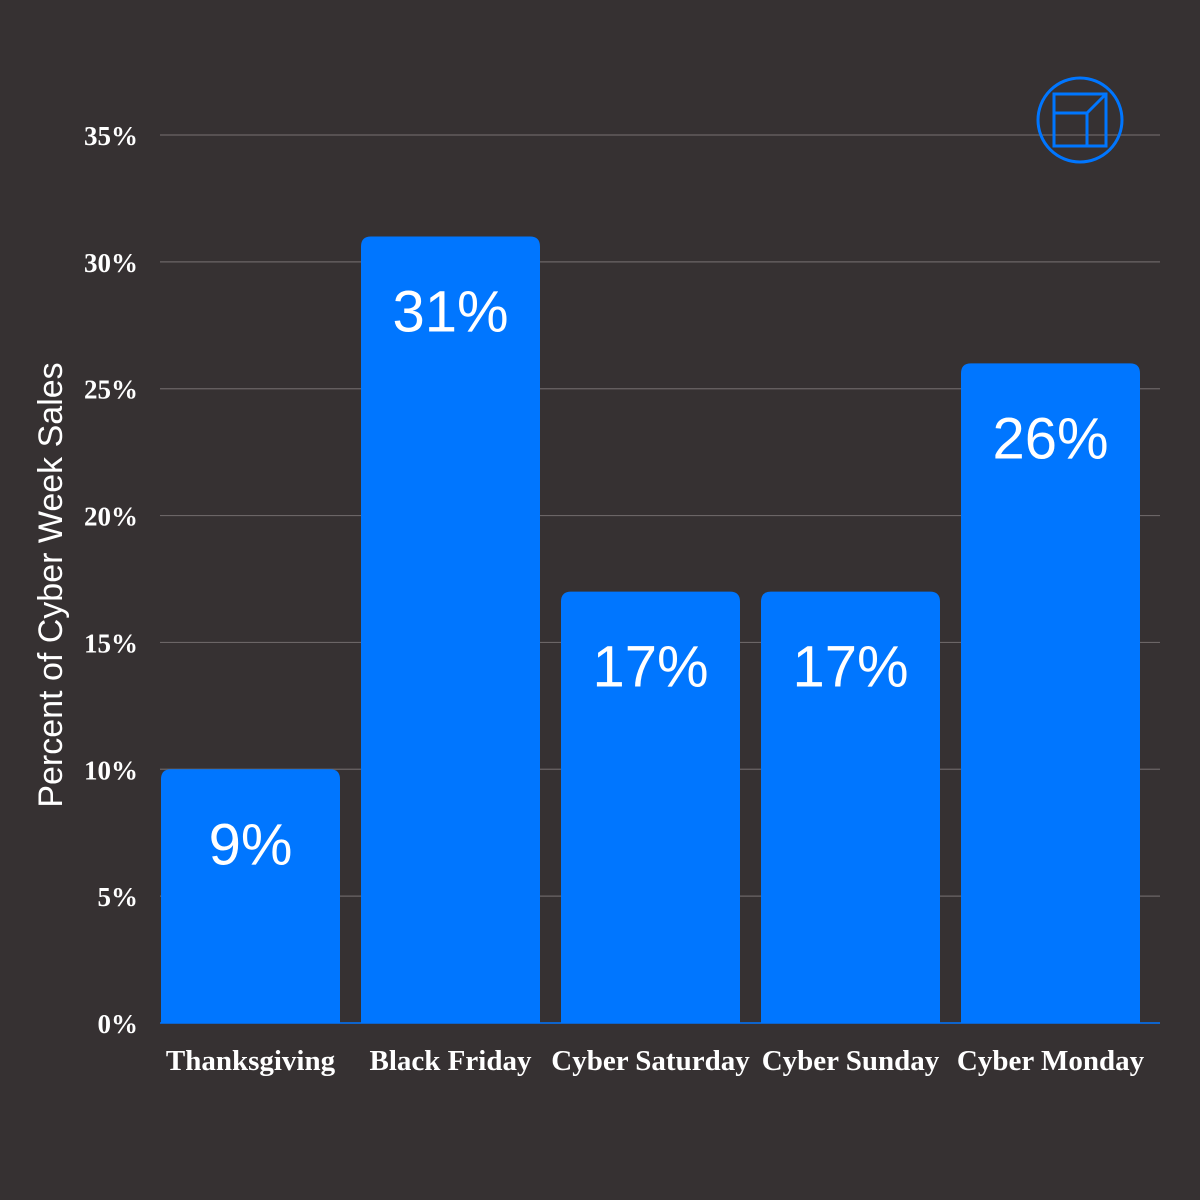 The image size is (1200, 1200). What do you see at coordinates (111, 580) in the screenshot?
I see `y-axis-ticks: 0% 5% 10% 15% 20% 25% 30% 35%` at bounding box center [111, 580].